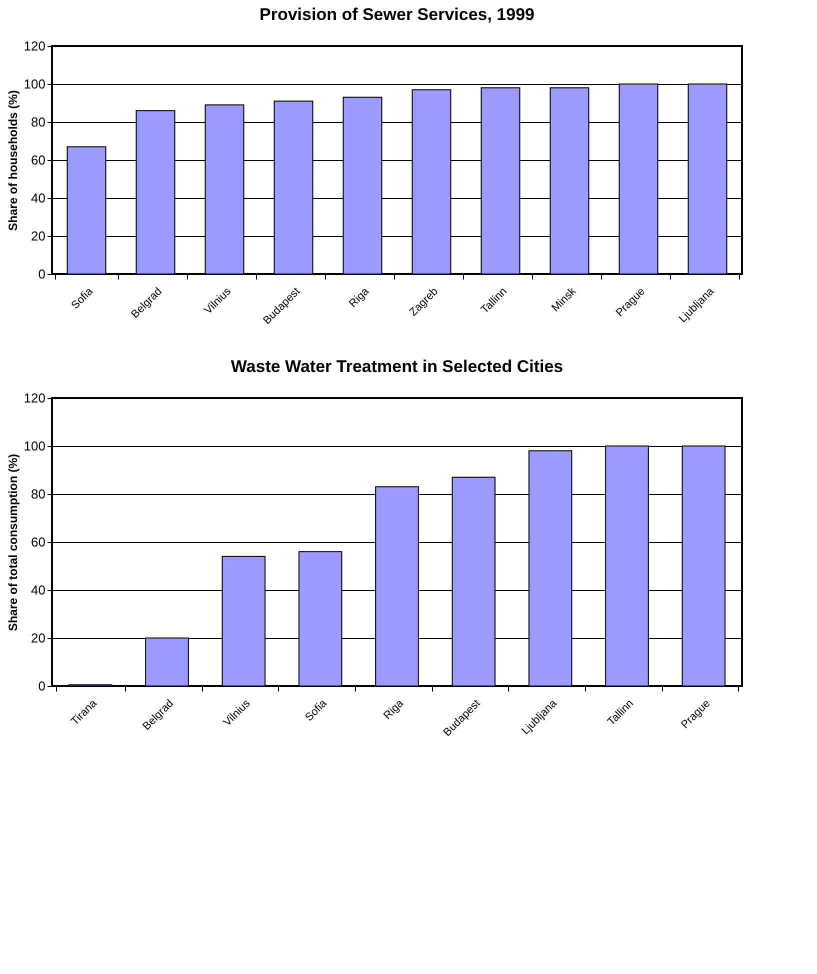  I want to click on chart-title: Waste Water Treatment in Selected Cities, so click(397, 366).